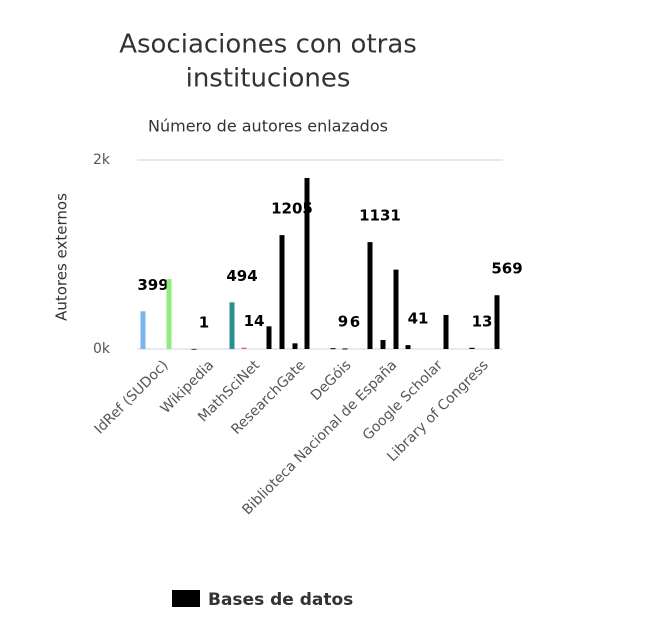  Describe the element at coordinates (102, 349) in the screenshot. I see `y-tick-label: 0k` at that location.